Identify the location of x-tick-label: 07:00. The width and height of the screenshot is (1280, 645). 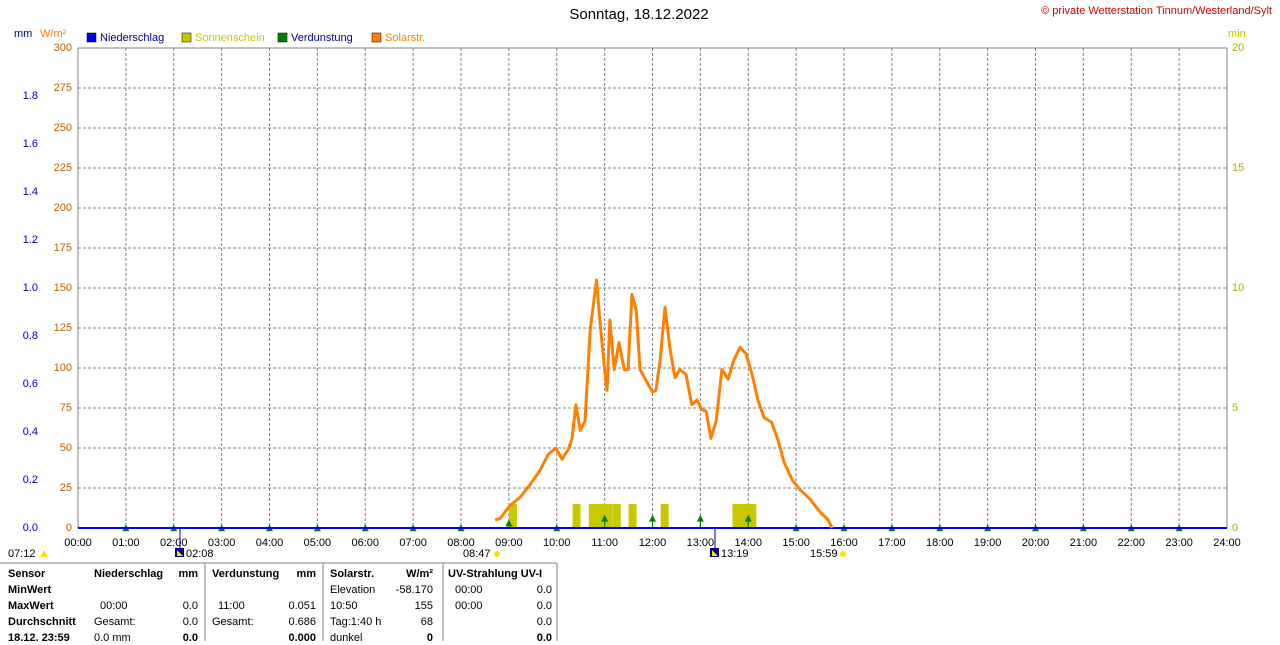
(413, 543).